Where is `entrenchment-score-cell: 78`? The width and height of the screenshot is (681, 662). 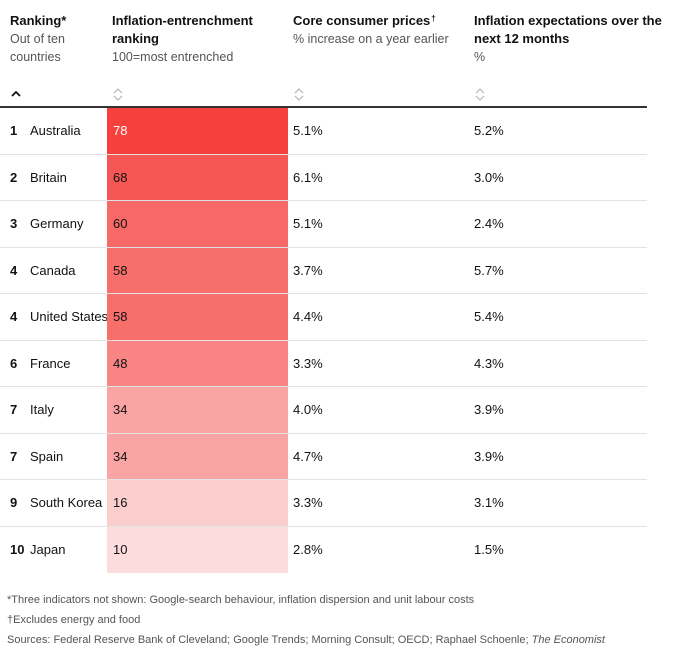 entrenchment-score-cell: 78 is located at coordinates (197, 131).